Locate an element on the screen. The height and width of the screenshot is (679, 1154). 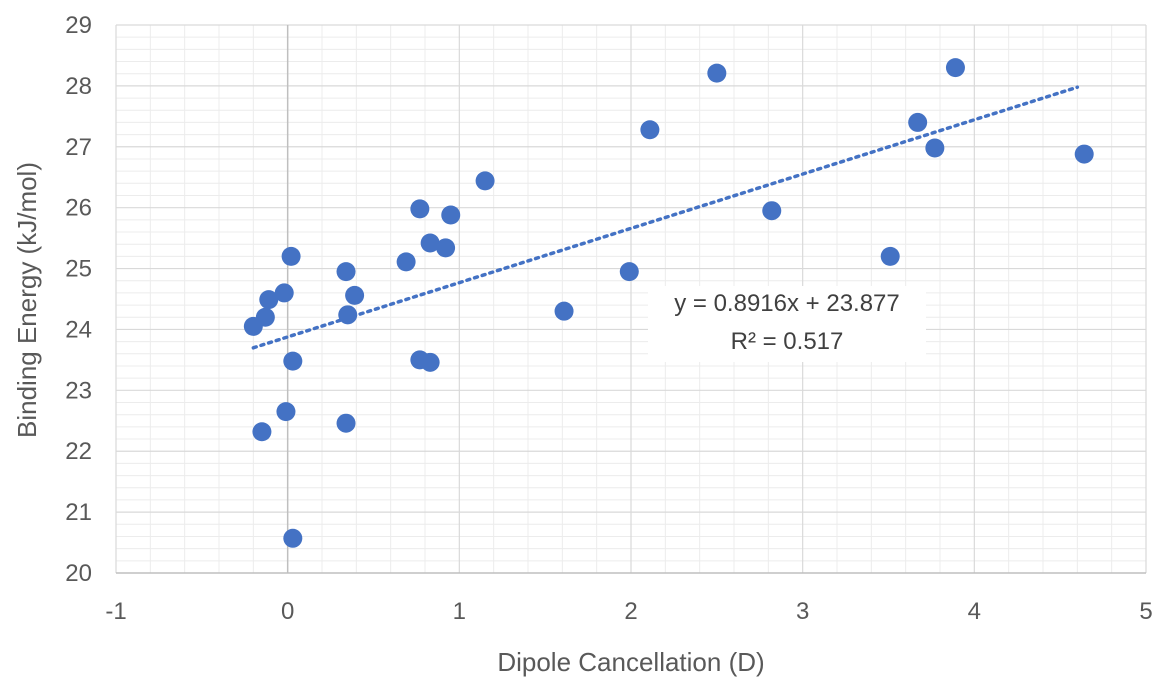
equation-label-background is located at coordinates (787, 324).